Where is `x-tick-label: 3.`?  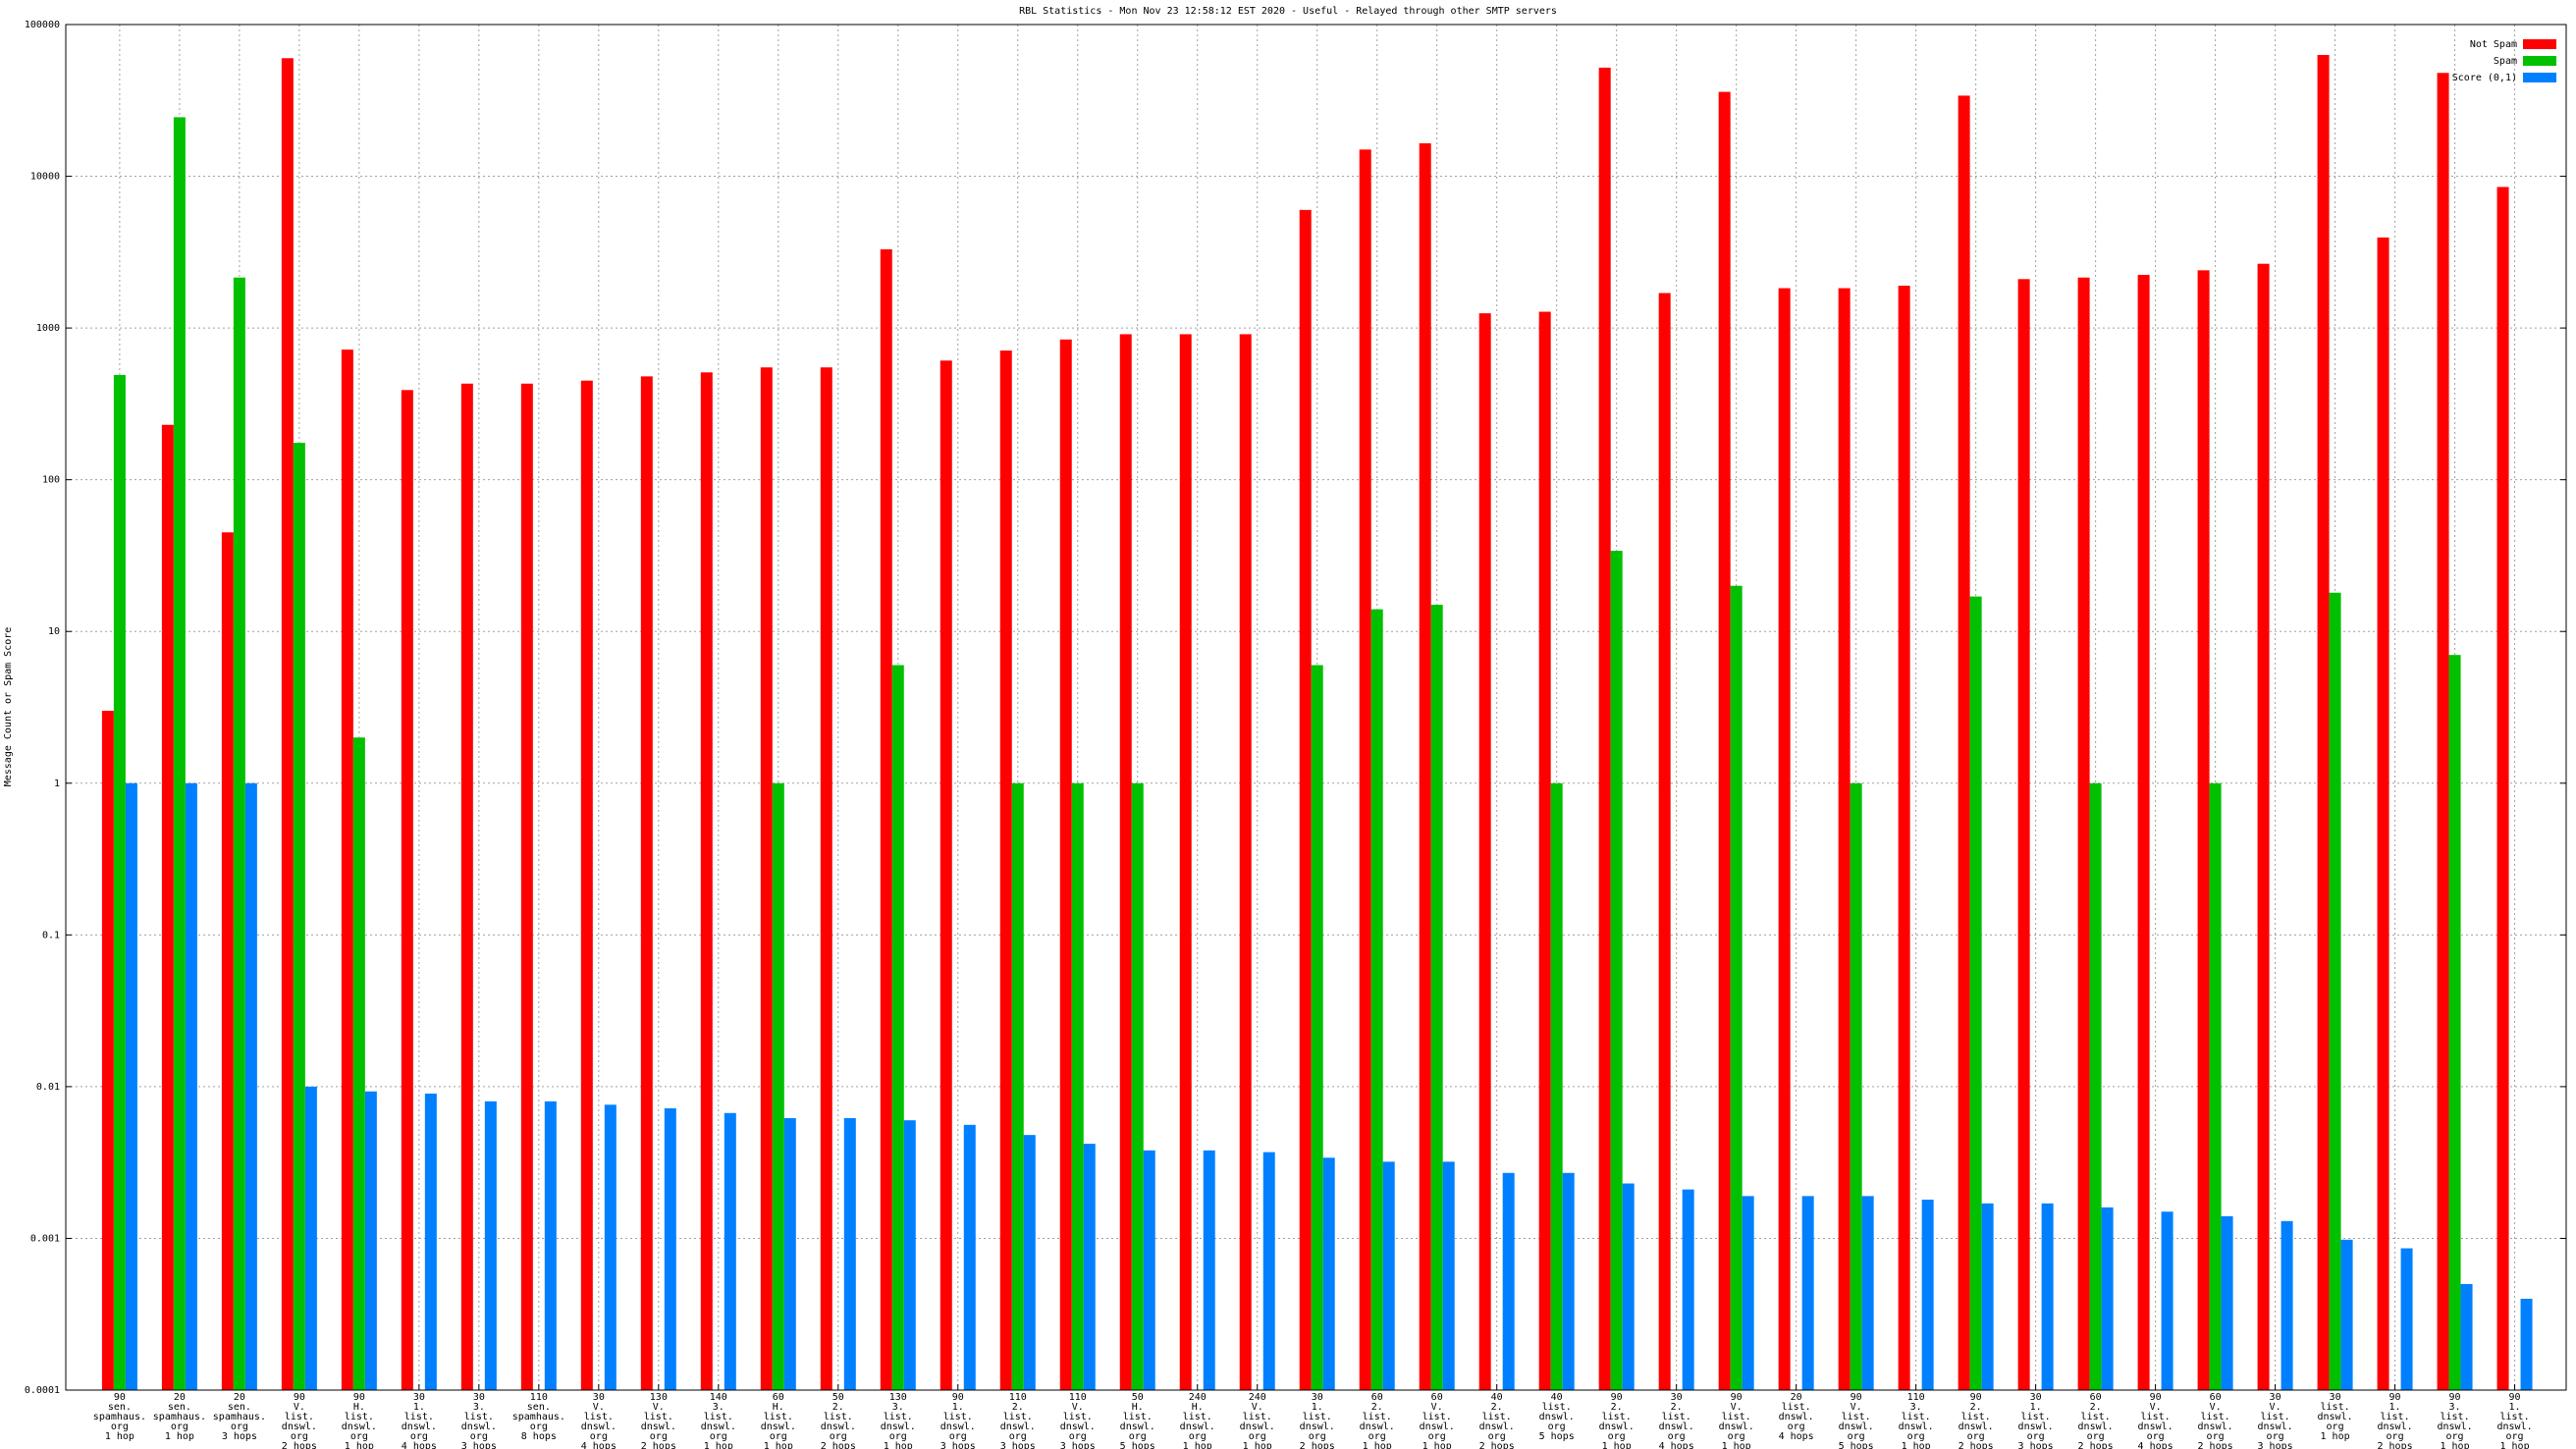
x-tick-label: 3. is located at coordinates (898, 1407).